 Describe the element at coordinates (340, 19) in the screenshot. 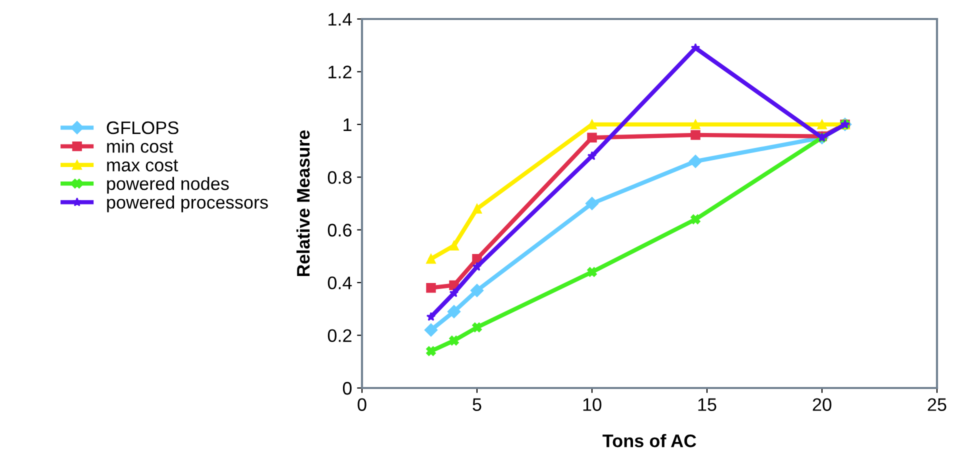

I see `y-tick-label: 1.4` at that location.